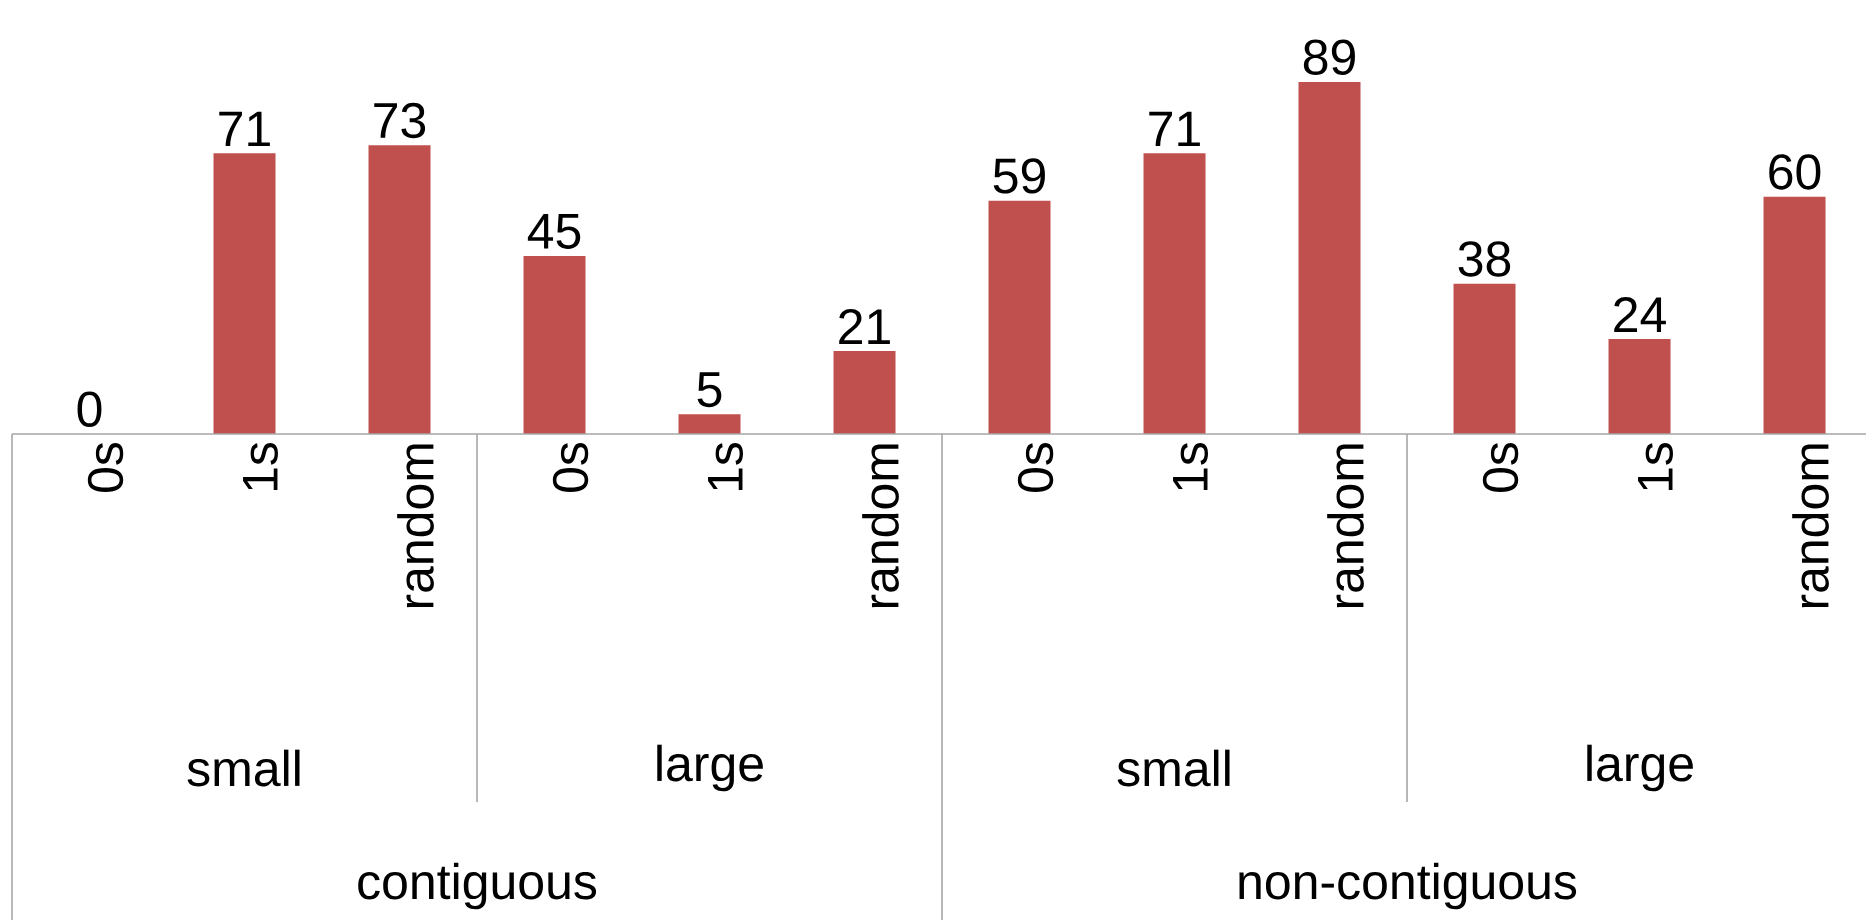 The image size is (1866, 920). Describe the element at coordinates (1408, 886) in the screenshot. I see `text: non-contiguous` at that location.